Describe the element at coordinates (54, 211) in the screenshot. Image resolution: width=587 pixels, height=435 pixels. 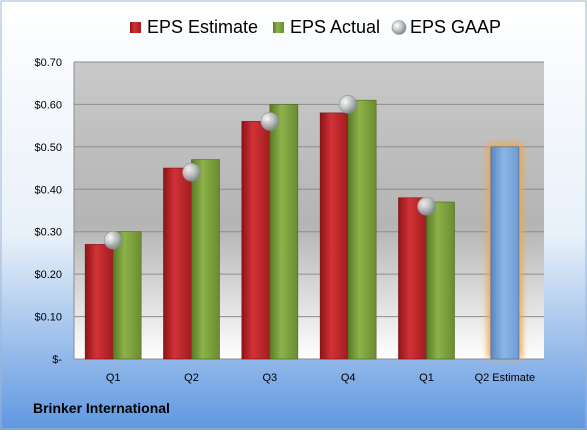
I see `y-axis: $- $0.10 $0.20 $0.30 $0.40 $0.50 $0.60 $0.70` at that location.